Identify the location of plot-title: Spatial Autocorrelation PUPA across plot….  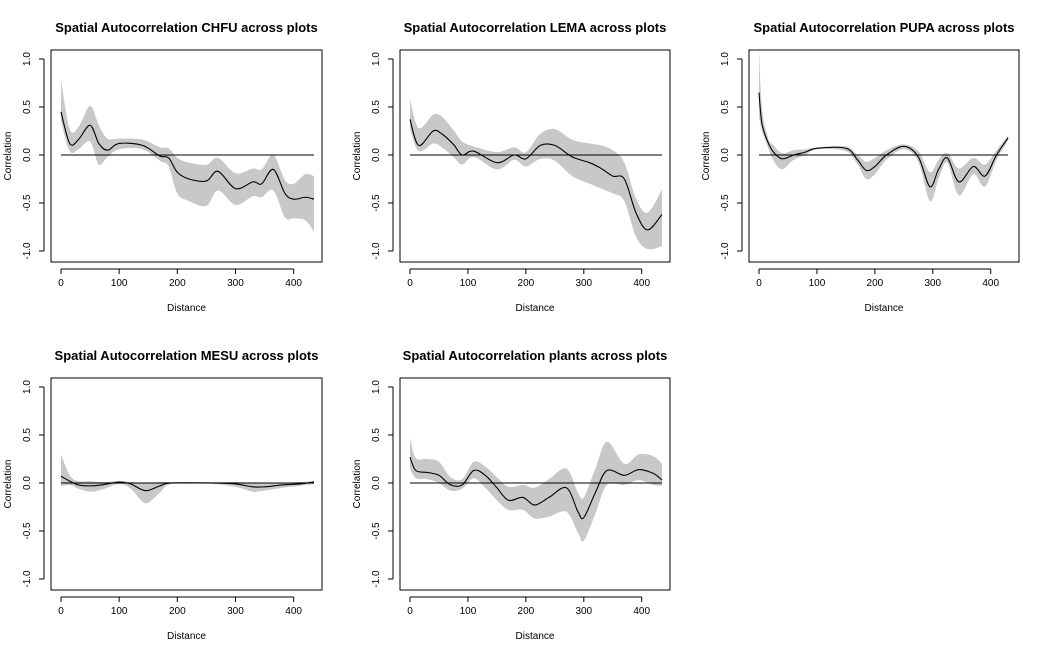
(883, 27).